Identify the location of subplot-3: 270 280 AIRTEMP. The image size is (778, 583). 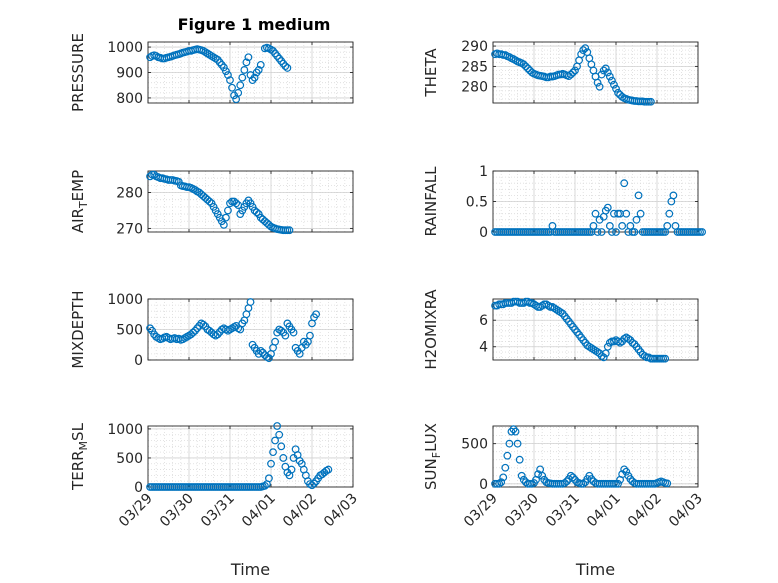
(211, 203).